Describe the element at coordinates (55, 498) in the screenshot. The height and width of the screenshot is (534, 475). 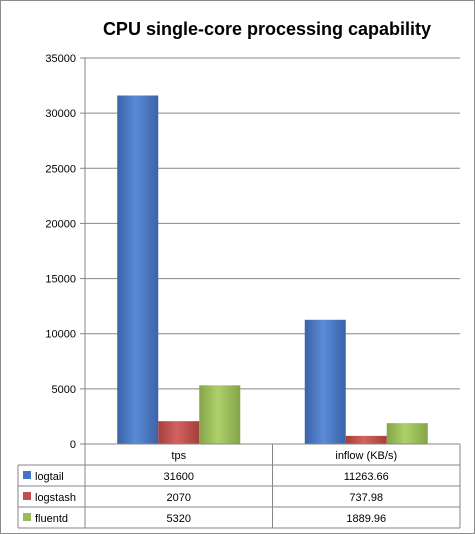
I see `legend-label-logstash: logstash` at that location.